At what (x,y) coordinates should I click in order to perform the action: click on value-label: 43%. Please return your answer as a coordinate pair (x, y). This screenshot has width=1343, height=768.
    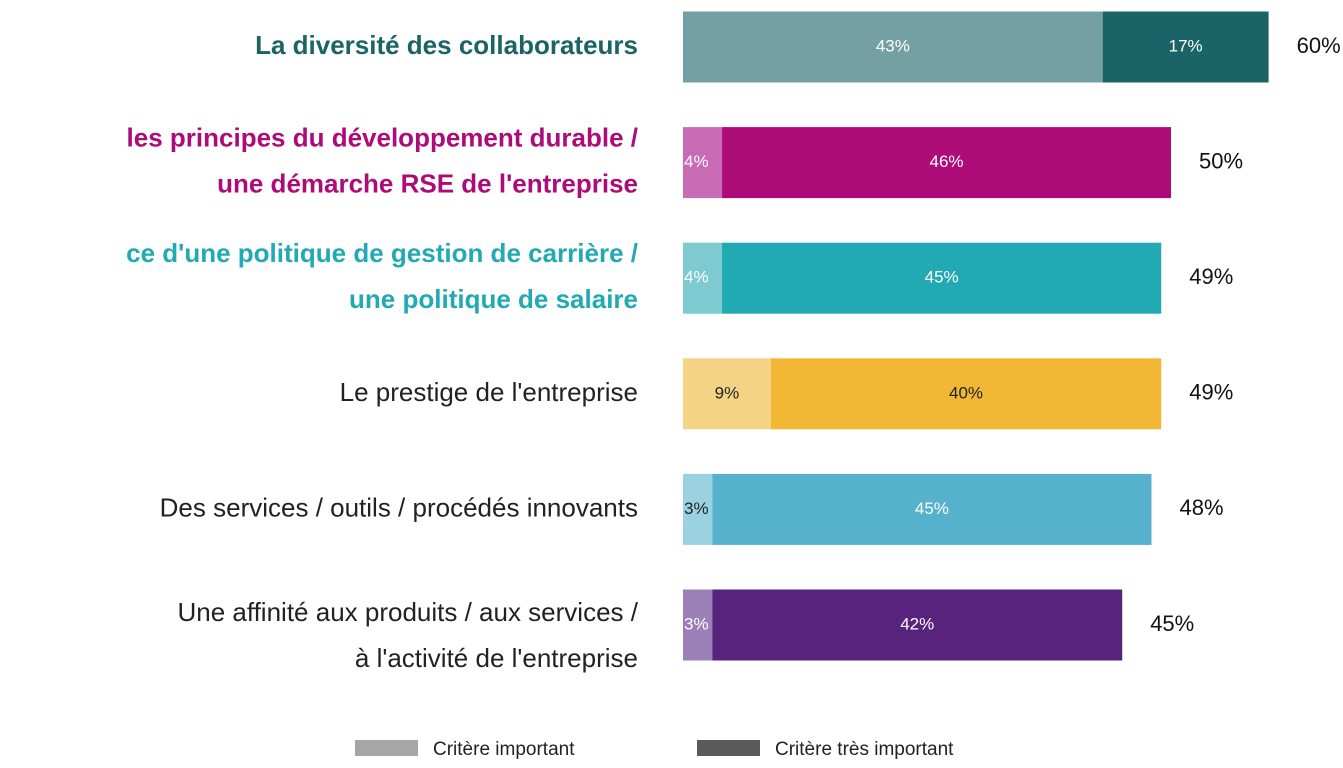
    Looking at the image, I should click on (893, 45).